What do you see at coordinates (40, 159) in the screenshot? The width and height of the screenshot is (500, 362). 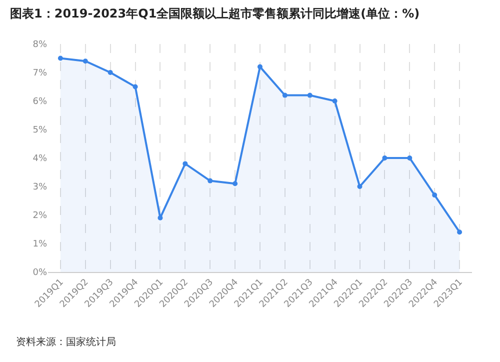 I see `y-tick-label: 4%` at bounding box center [40, 159].